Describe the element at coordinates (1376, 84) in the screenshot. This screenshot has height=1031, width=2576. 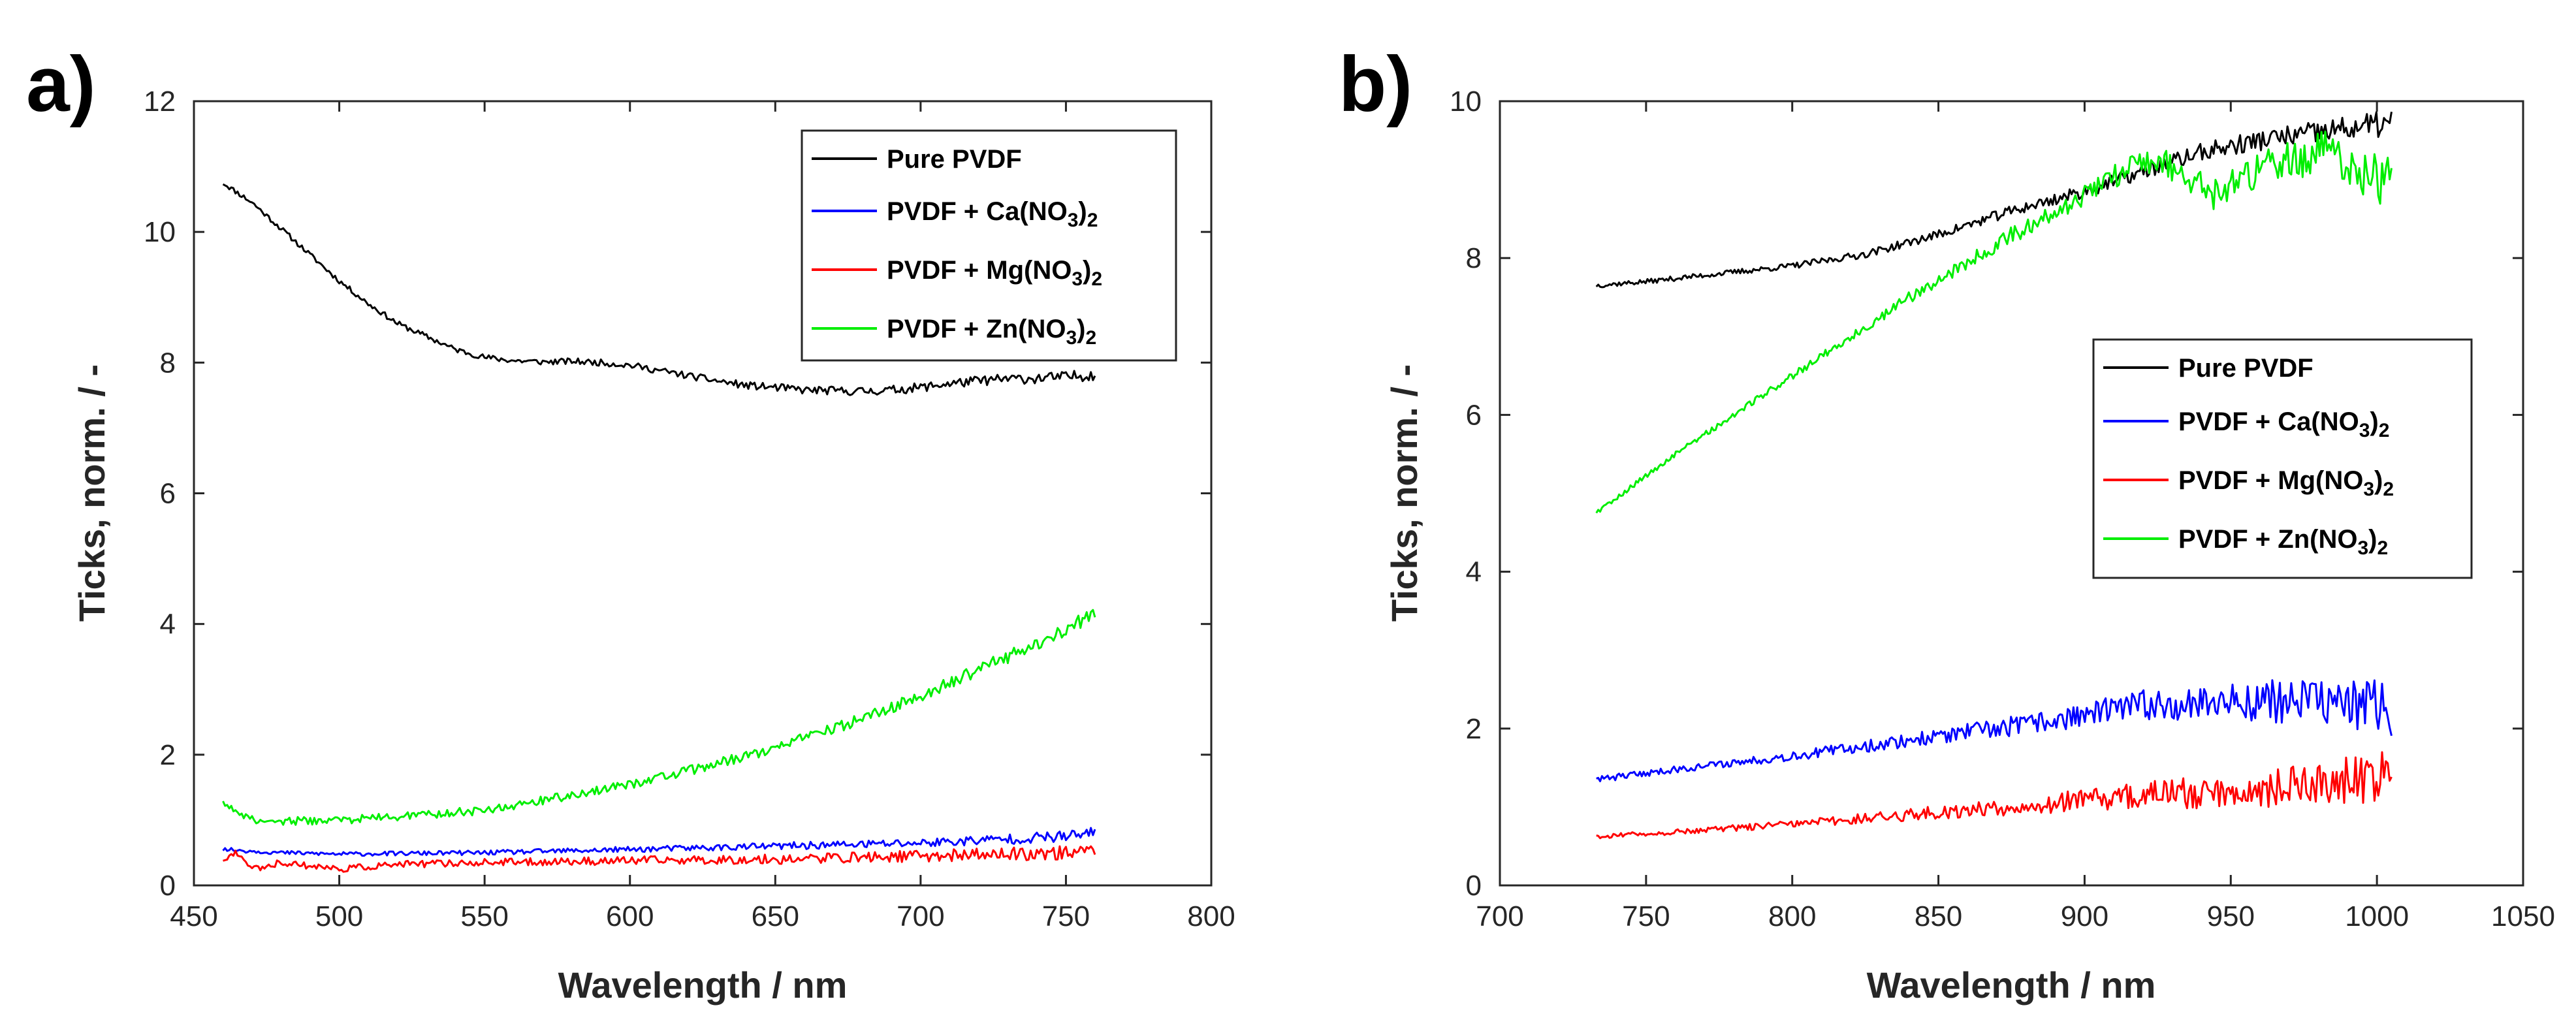
I see `panel-label-b: b)` at that location.